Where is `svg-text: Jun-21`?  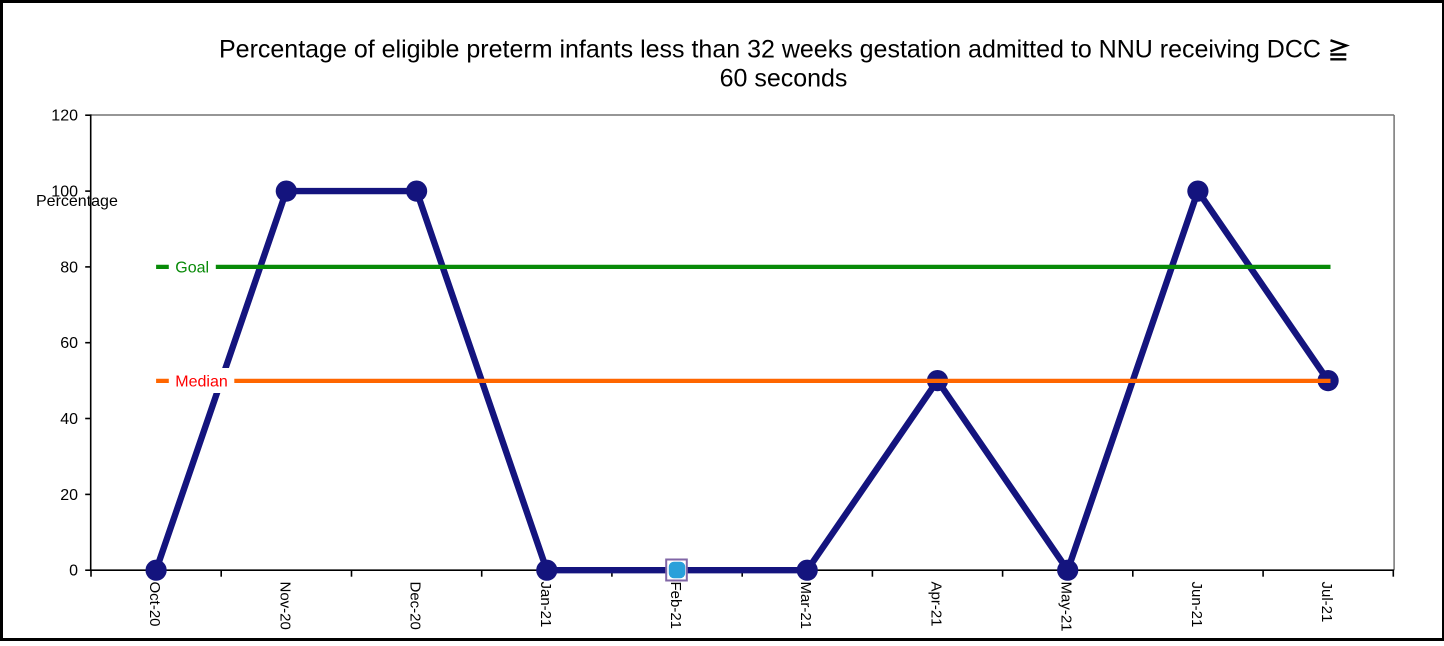
svg-text: Jun-21 is located at coordinates (1196, 605).